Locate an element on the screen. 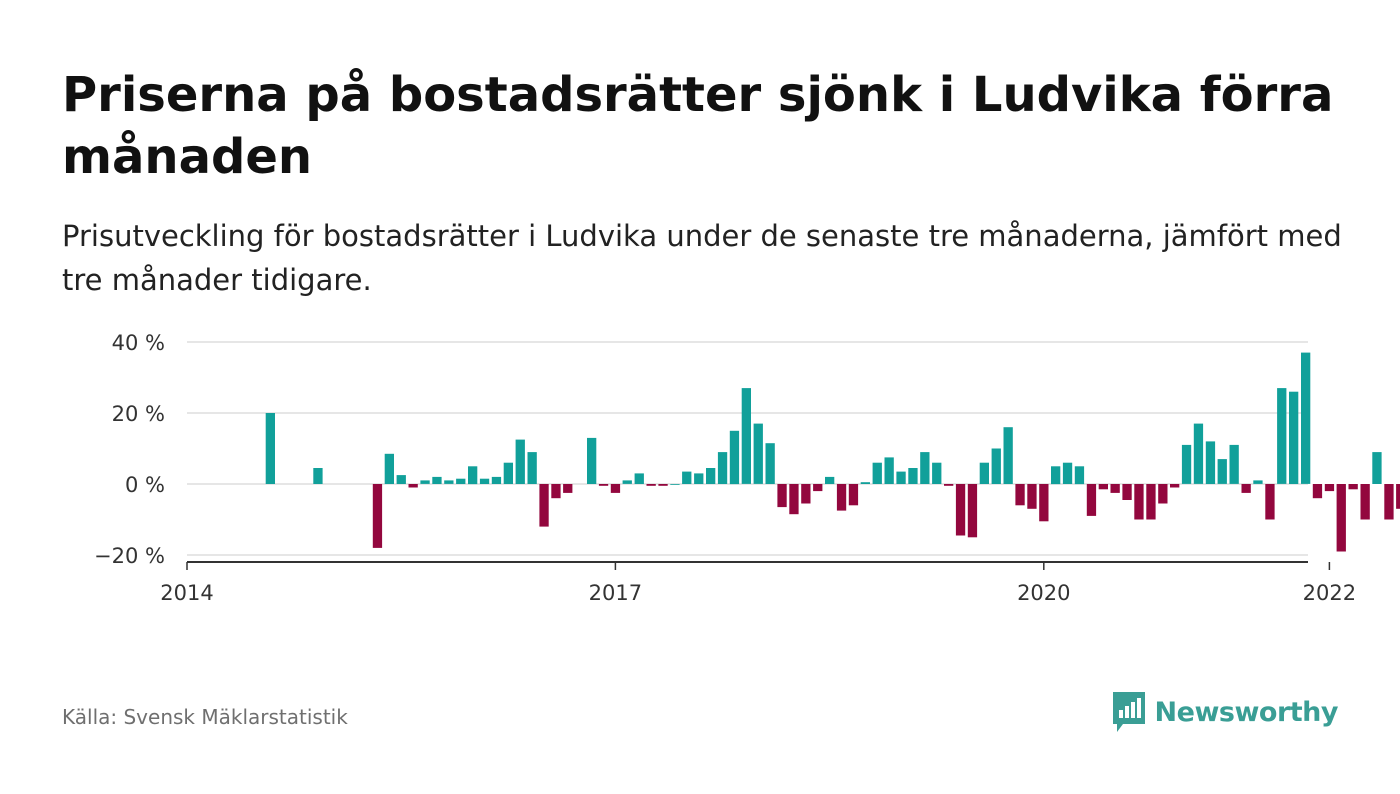 Image resolution: width=1400 pixels, height=794 pixels. x-tick-label: 2014 is located at coordinates (186, 593).